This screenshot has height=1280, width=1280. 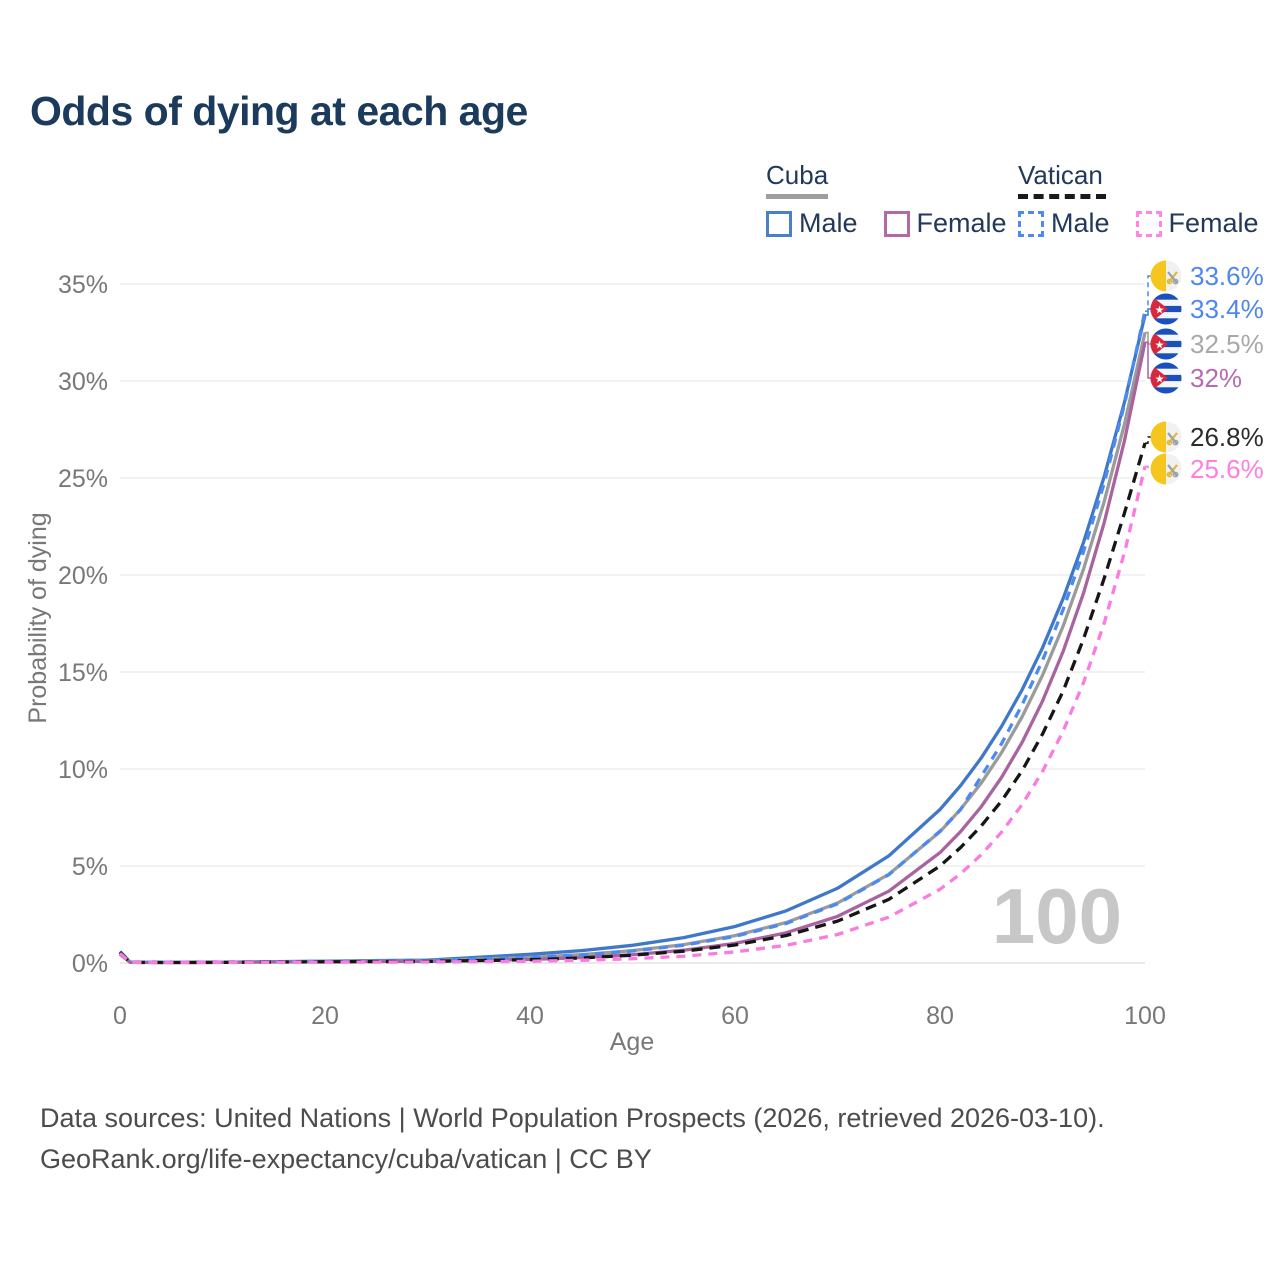 What do you see at coordinates (279, 111) in the screenshot?
I see `page-title: Odds of dying at each age` at bounding box center [279, 111].